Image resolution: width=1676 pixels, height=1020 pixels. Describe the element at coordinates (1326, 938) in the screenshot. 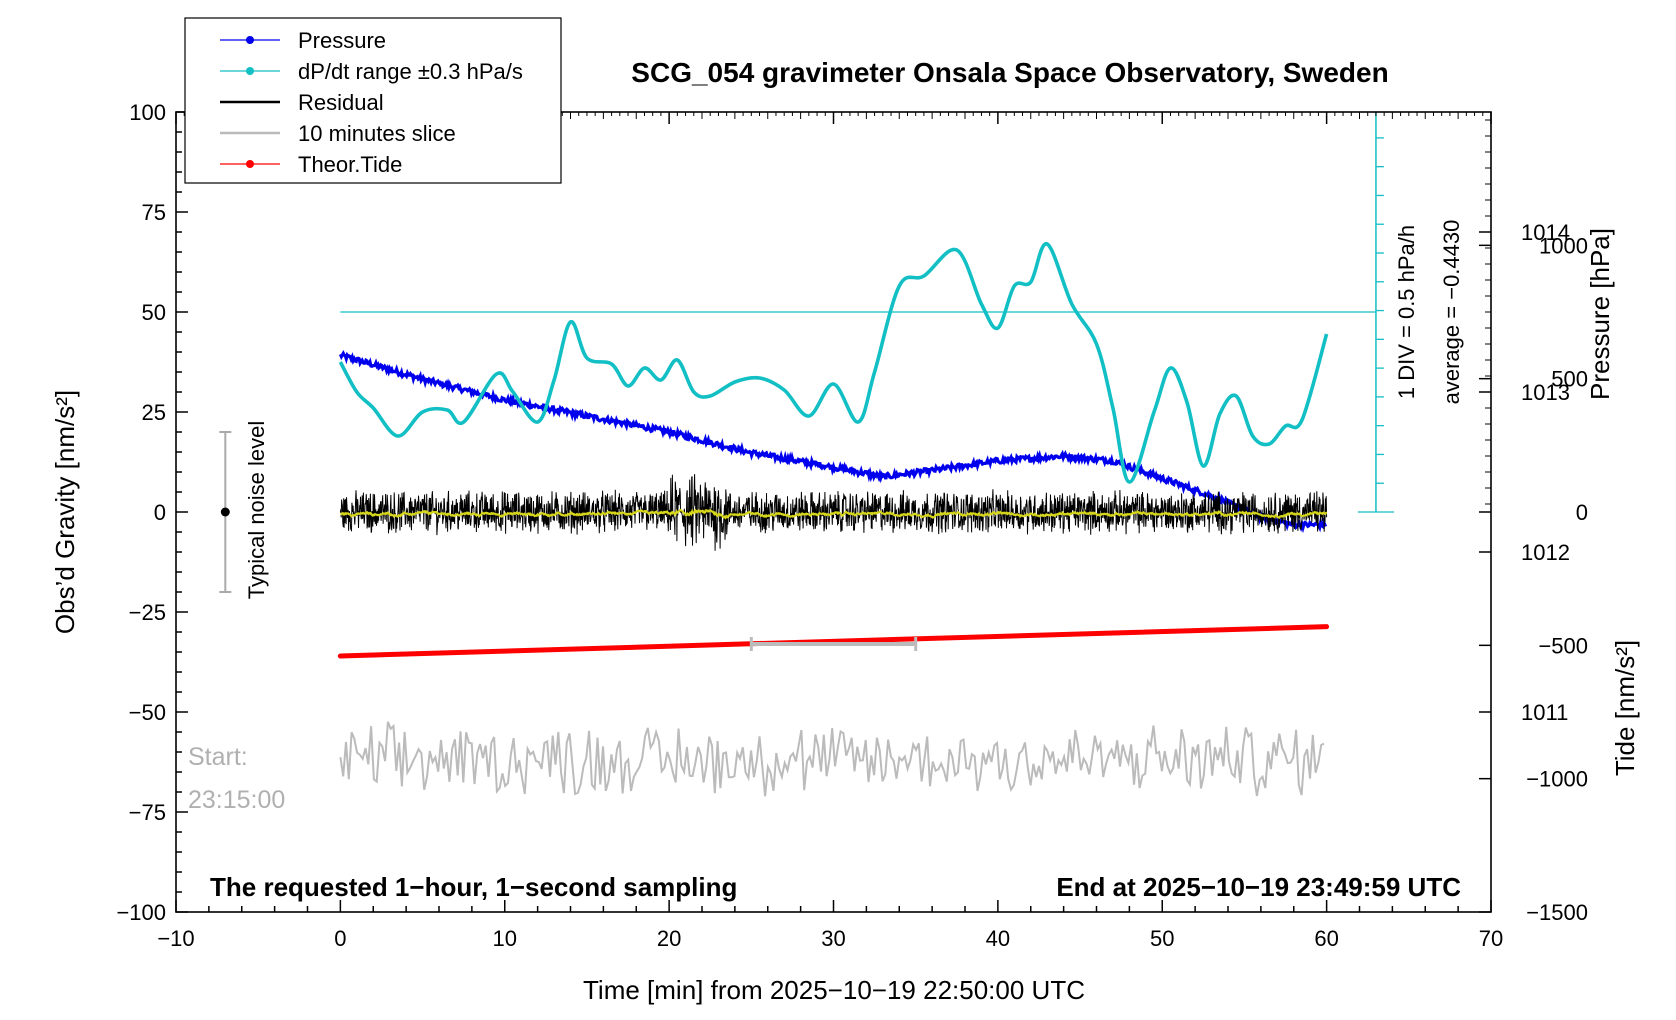

I see `x-tick-label: 60` at that location.